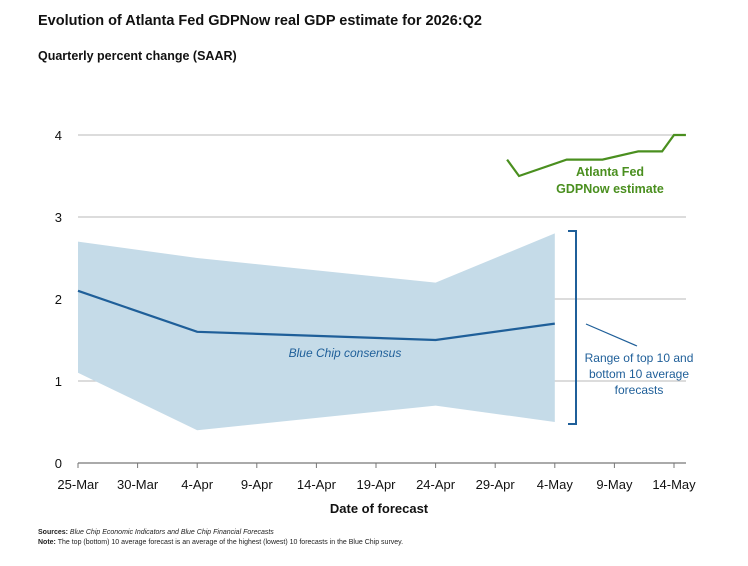 Image resolution: width=748 pixels, height=566 pixels. Describe the element at coordinates (379, 508) in the screenshot. I see `x-axis-label: Date of forecast` at that location.